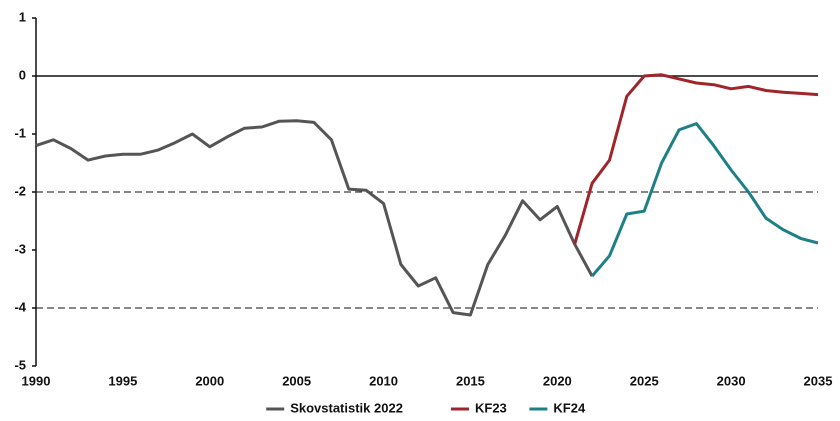  What do you see at coordinates (20, 364) in the screenshot?
I see `y-tick-label: -5` at bounding box center [20, 364].